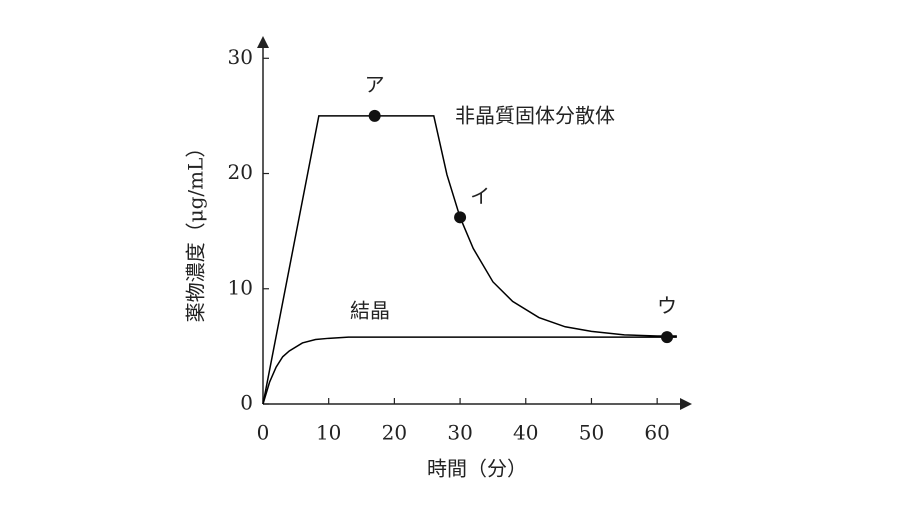  What do you see at coordinates (240, 287) in the screenshot?
I see `y-tick-label: 10` at bounding box center [240, 287].